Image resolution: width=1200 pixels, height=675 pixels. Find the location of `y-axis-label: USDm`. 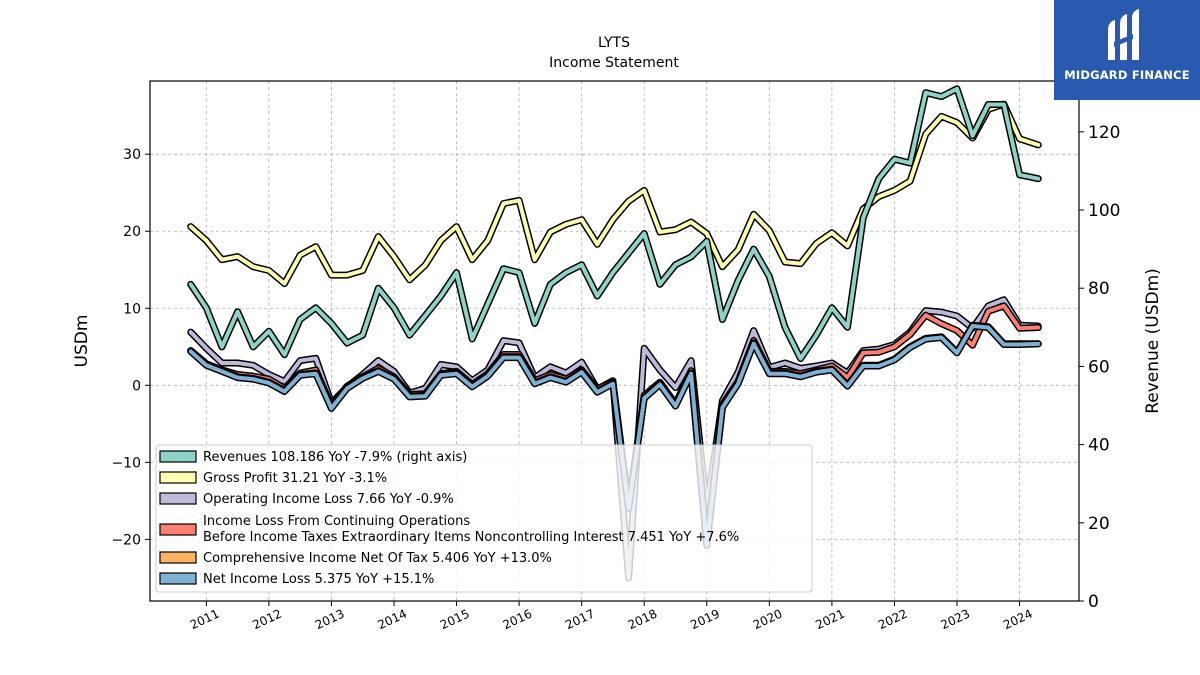

y-axis-label: USDm is located at coordinates (82, 341).